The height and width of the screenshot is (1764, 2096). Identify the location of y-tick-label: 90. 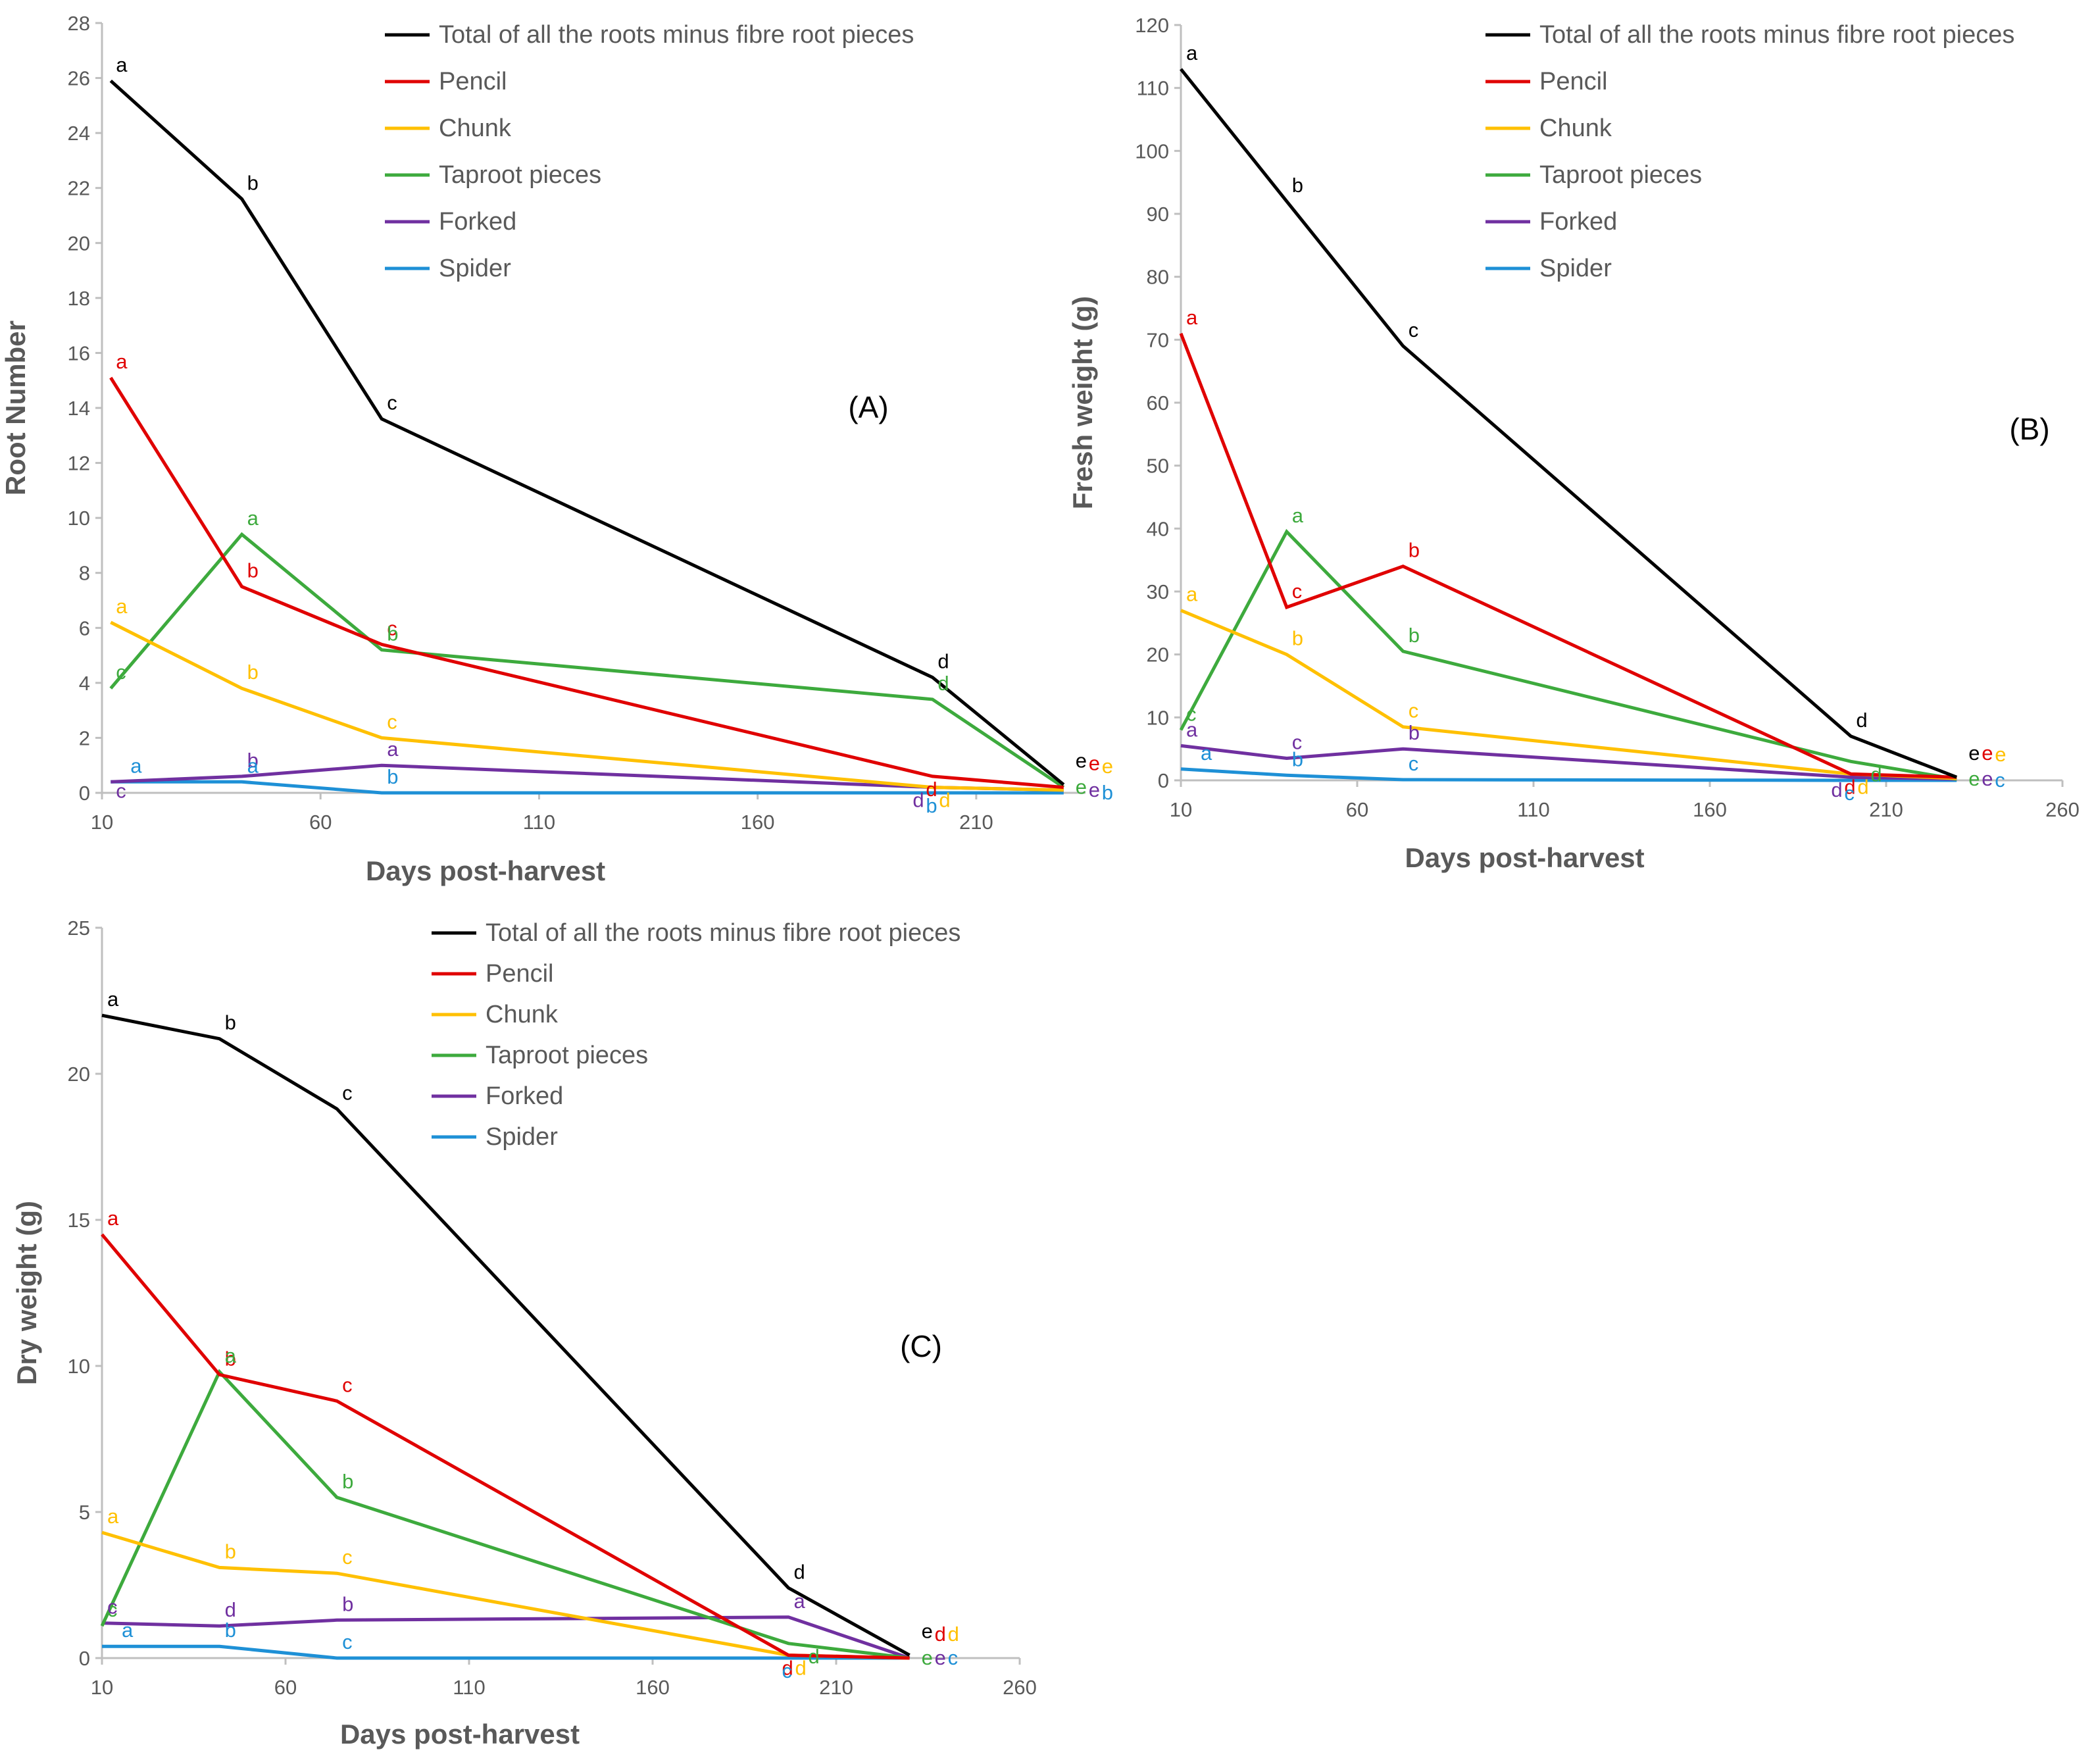
(1158, 214).